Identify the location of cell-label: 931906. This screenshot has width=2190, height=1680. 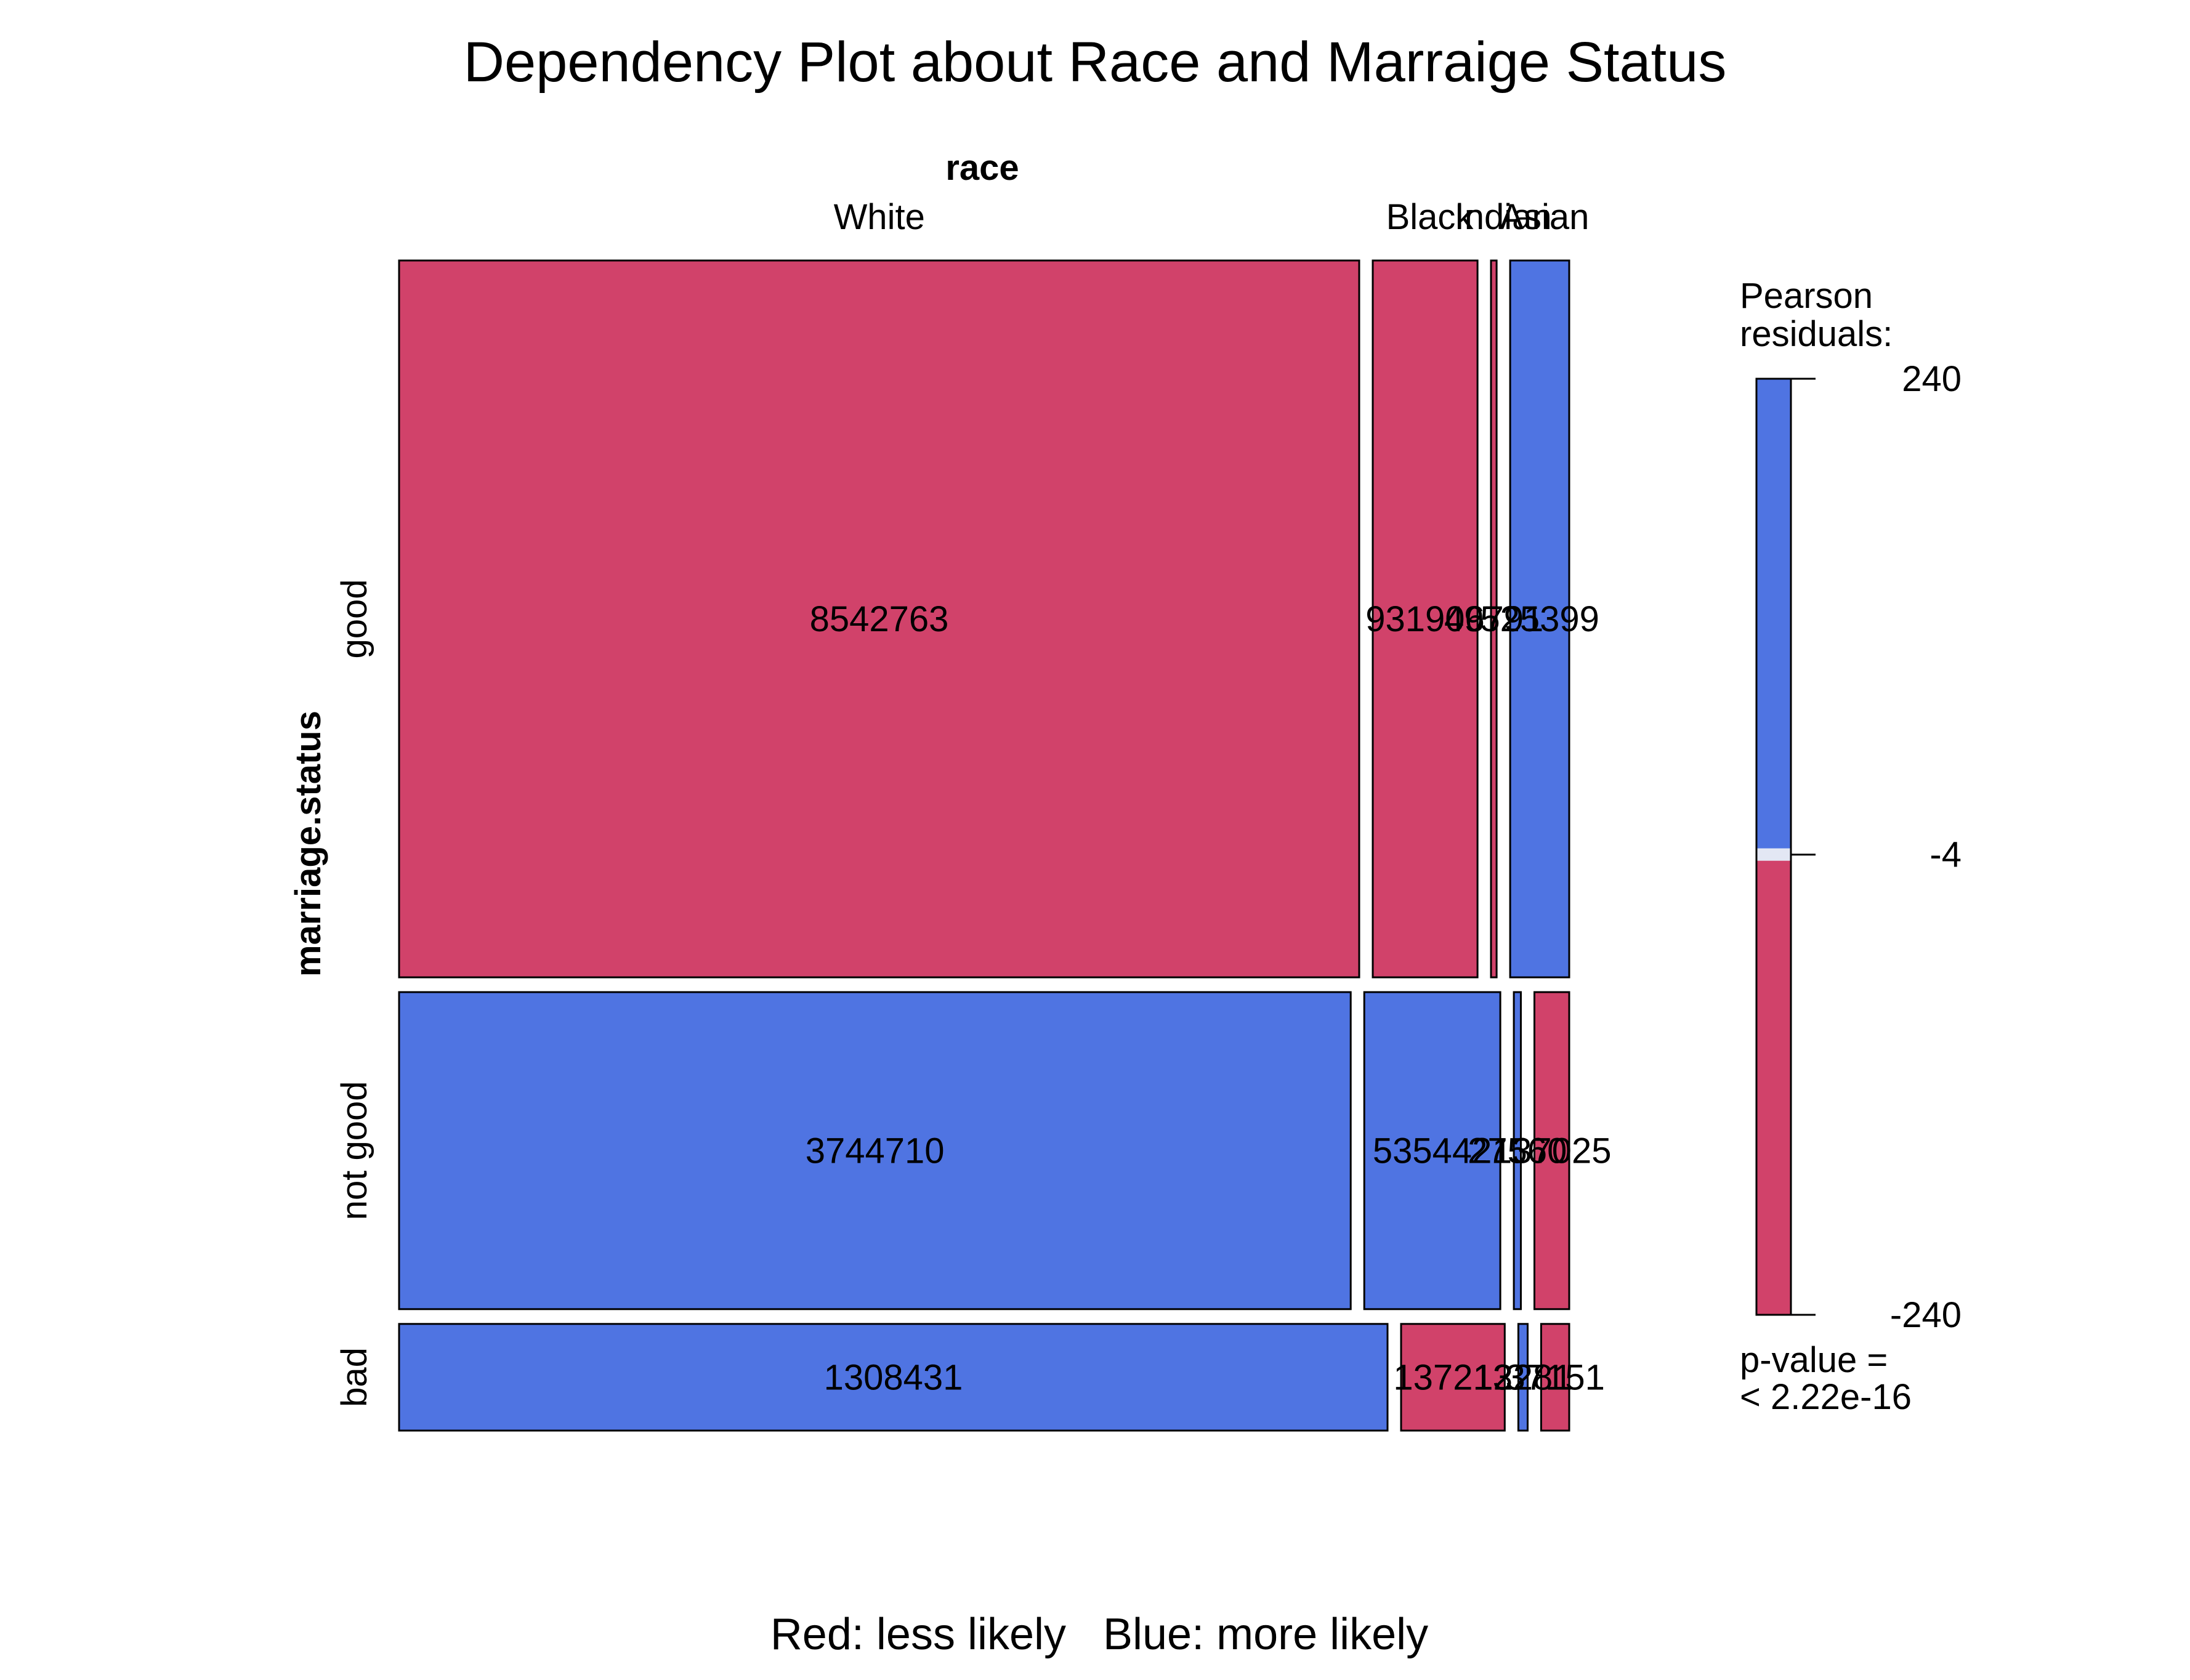
(1425, 619).